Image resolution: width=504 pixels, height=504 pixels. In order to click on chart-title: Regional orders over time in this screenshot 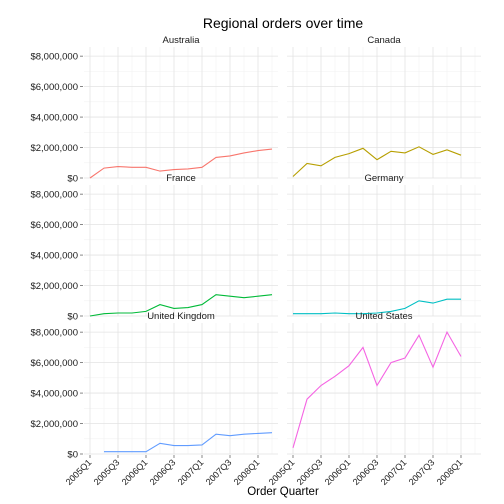, I will do `click(283, 23)`.